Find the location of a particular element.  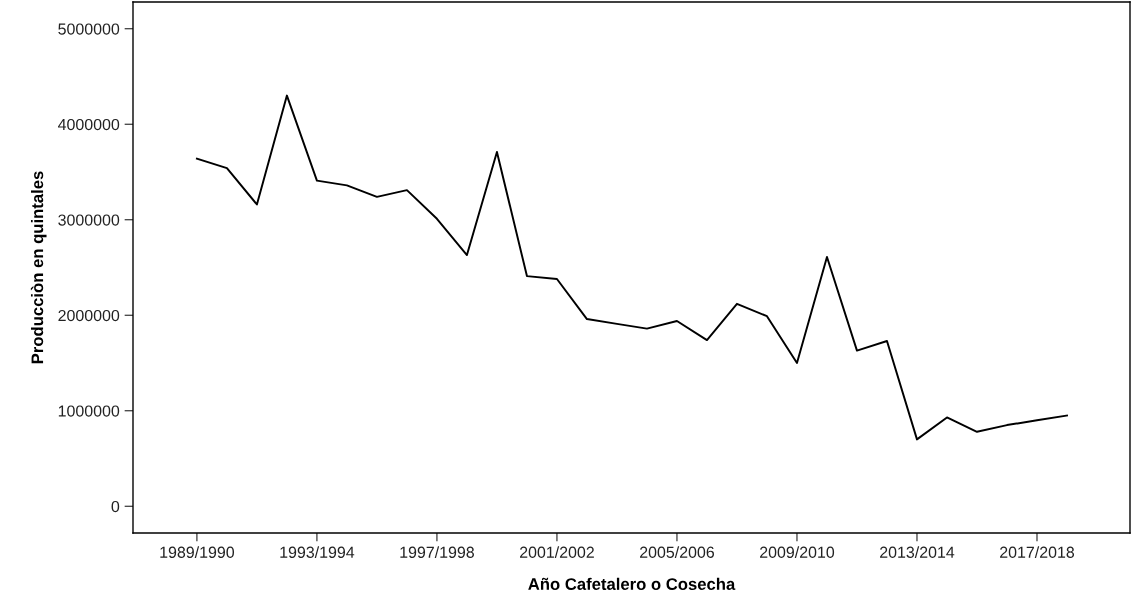

y-tick-label: 1000000 is located at coordinates (89, 411).